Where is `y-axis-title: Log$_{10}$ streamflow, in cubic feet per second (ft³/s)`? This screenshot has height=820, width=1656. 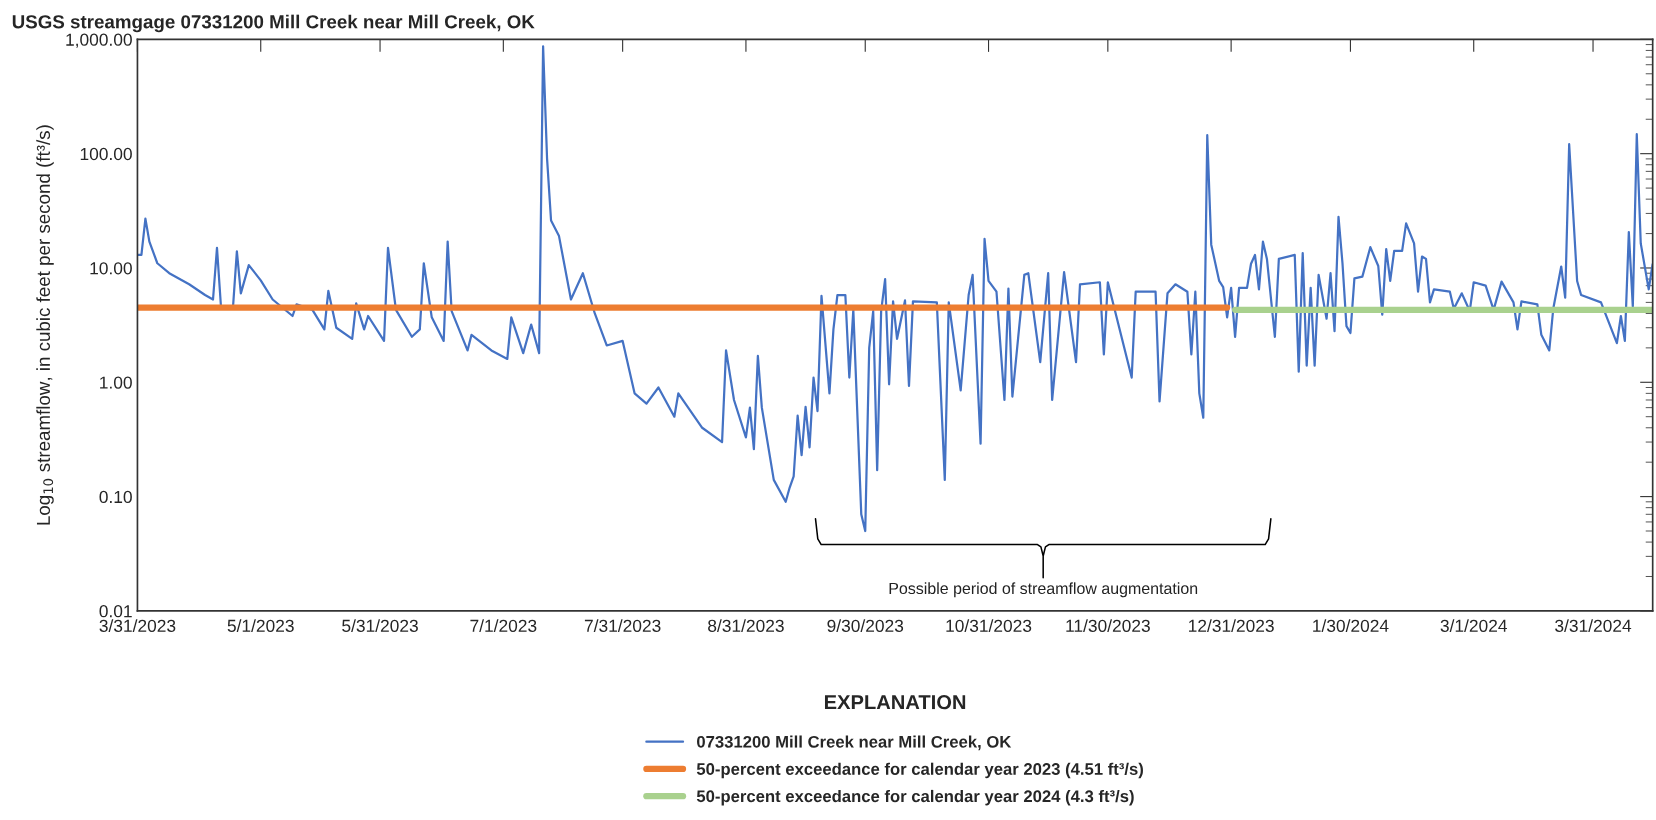 y-axis-title: Log$_{10}$ streamflow, in cubic feet per second (ft³/s) is located at coordinates (45, 325).